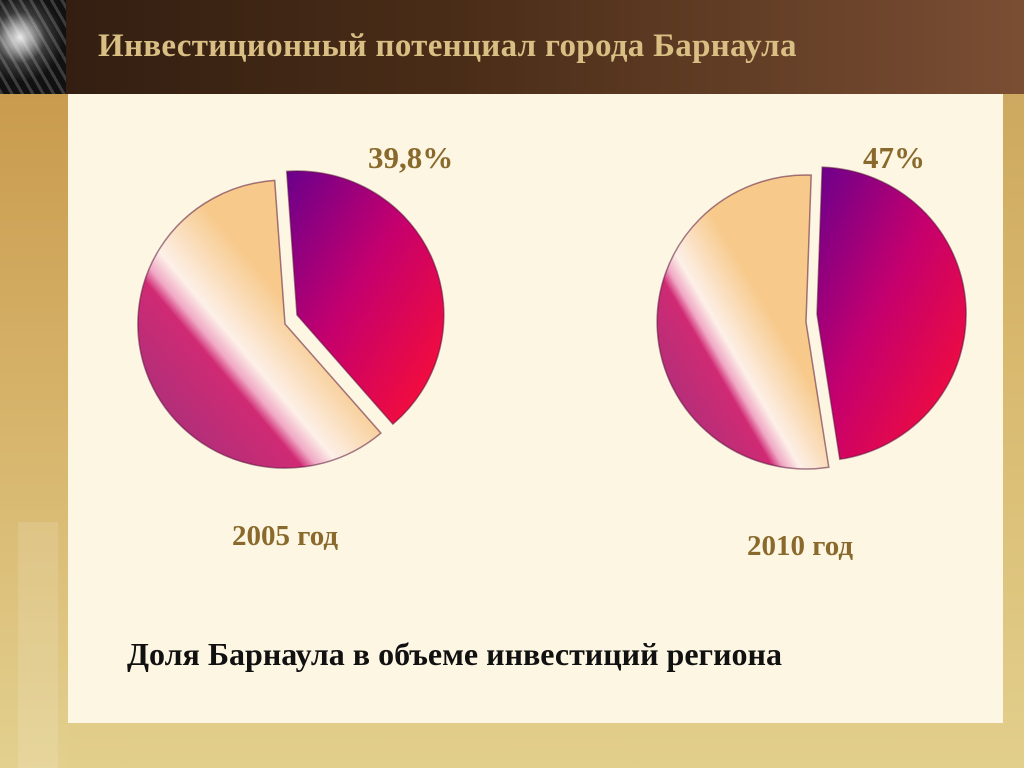 The width and height of the screenshot is (1024, 768). I want to click on pie-chart-2005, so click(291, 319).